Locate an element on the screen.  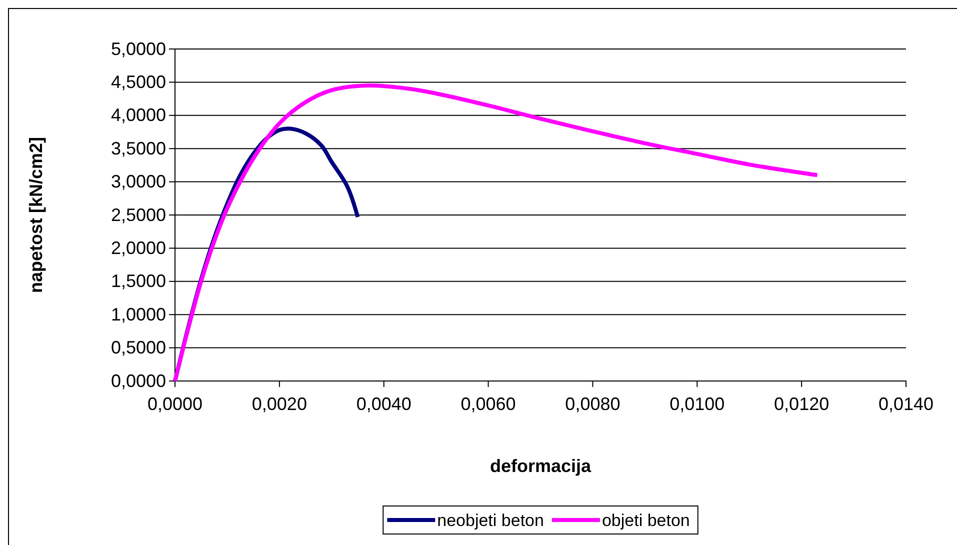
x-tick-label: 0,0020 is located at coordinates (279, 404).